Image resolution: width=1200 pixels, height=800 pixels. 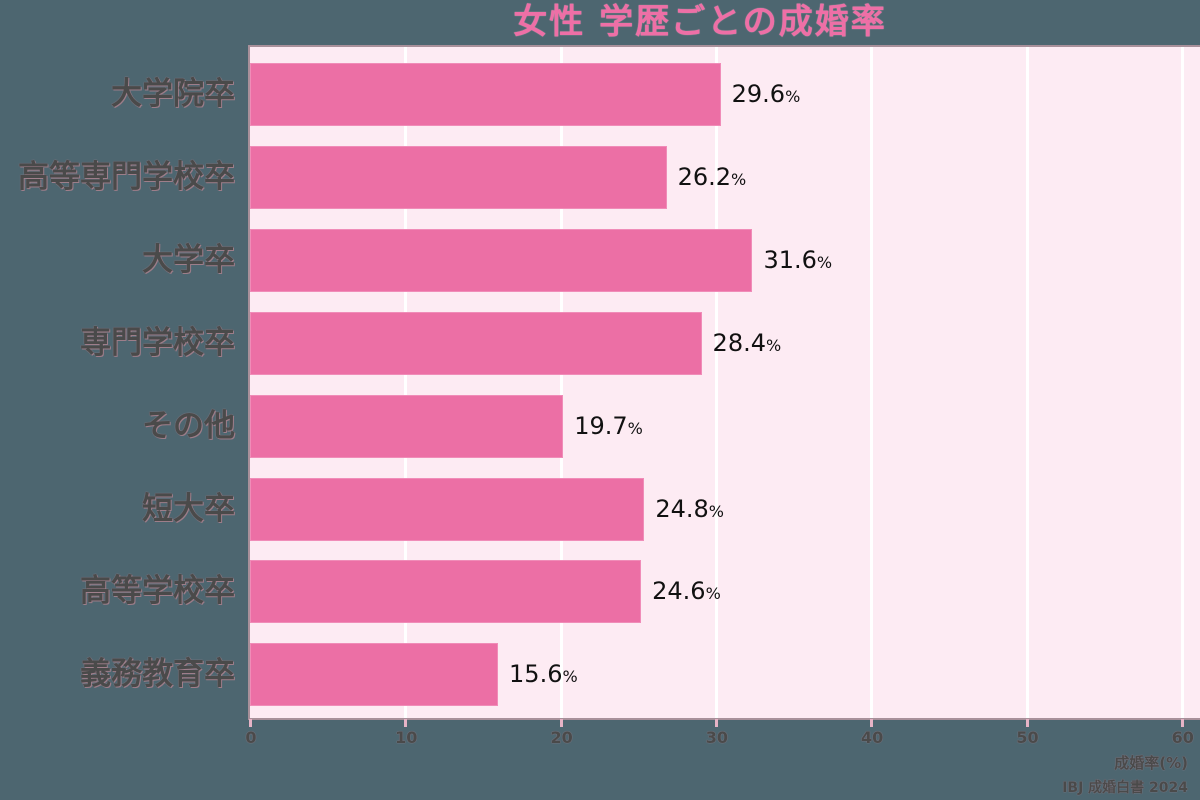 I want to click on plot-top-border, so click(x=724, y=46).